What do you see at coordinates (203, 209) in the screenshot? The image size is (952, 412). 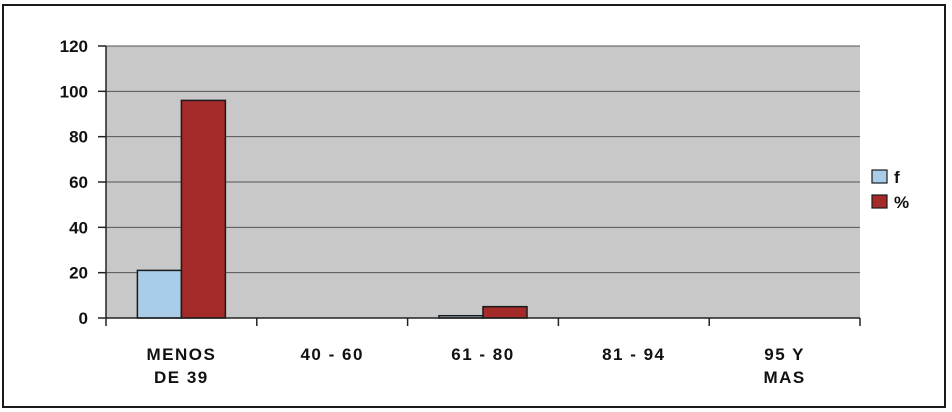 I see `bar-%-0` at bounding box center [203, 209].